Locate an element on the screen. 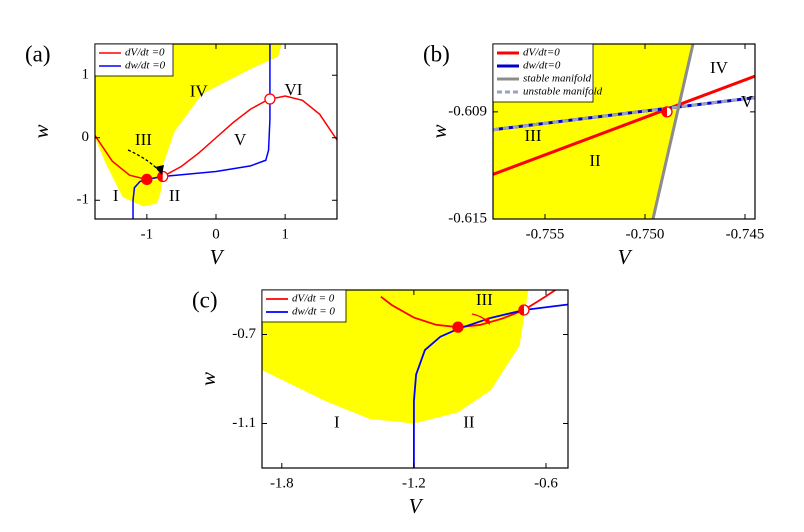  x-tick-label: -0.6 is located at coordinates (546, 483).